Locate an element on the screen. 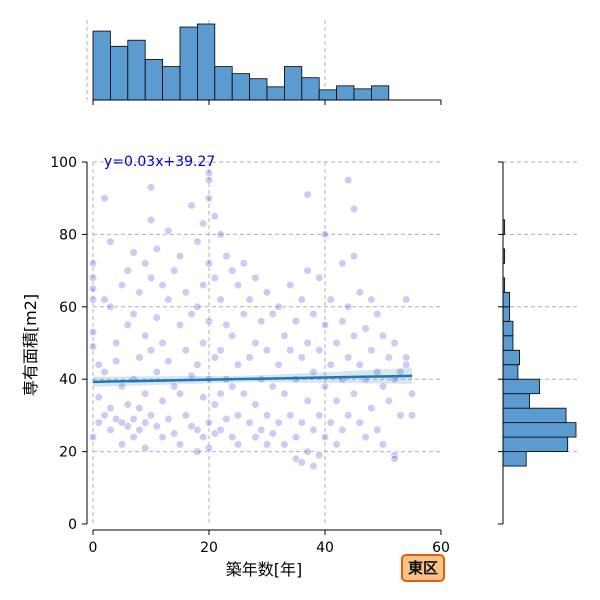 This screenshot has width=600, height=600. district-badge-label: 東区 is located at coordinates (423, 568).